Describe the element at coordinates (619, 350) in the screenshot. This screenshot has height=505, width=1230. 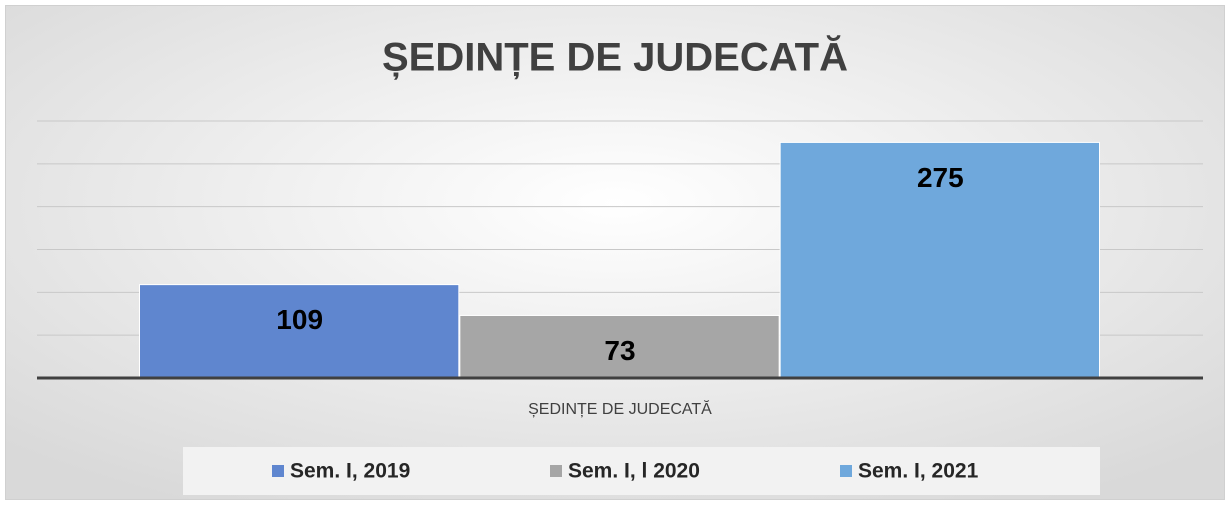
I see `data-label: 73` at that location.